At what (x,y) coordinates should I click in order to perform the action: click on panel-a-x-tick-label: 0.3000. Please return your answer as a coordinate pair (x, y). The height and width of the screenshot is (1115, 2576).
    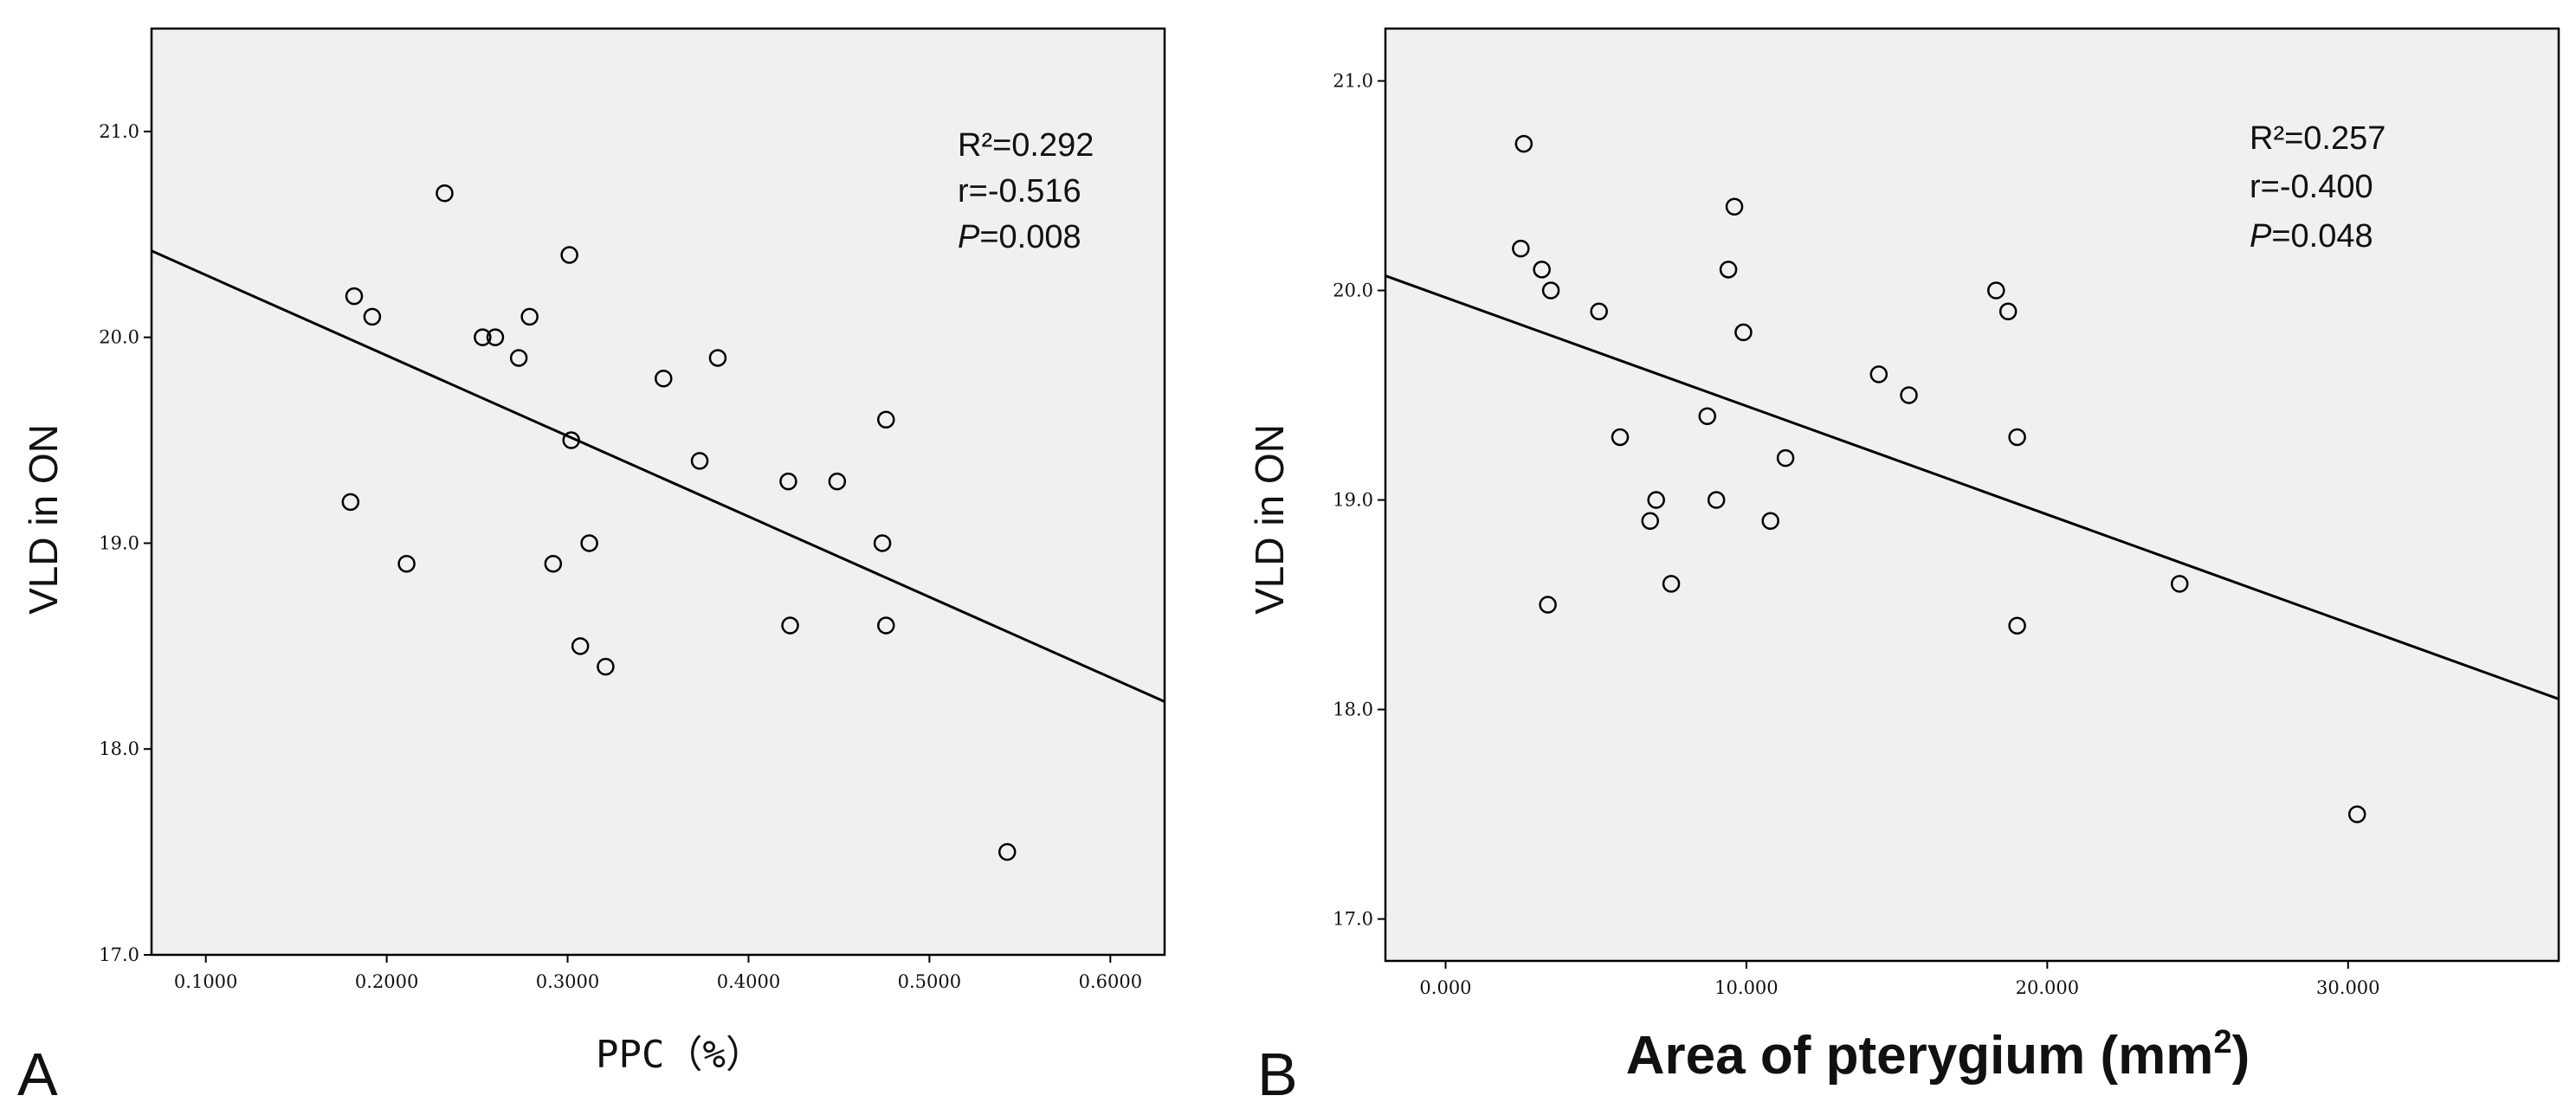
    Looking at the image, I should click on (567, 982).